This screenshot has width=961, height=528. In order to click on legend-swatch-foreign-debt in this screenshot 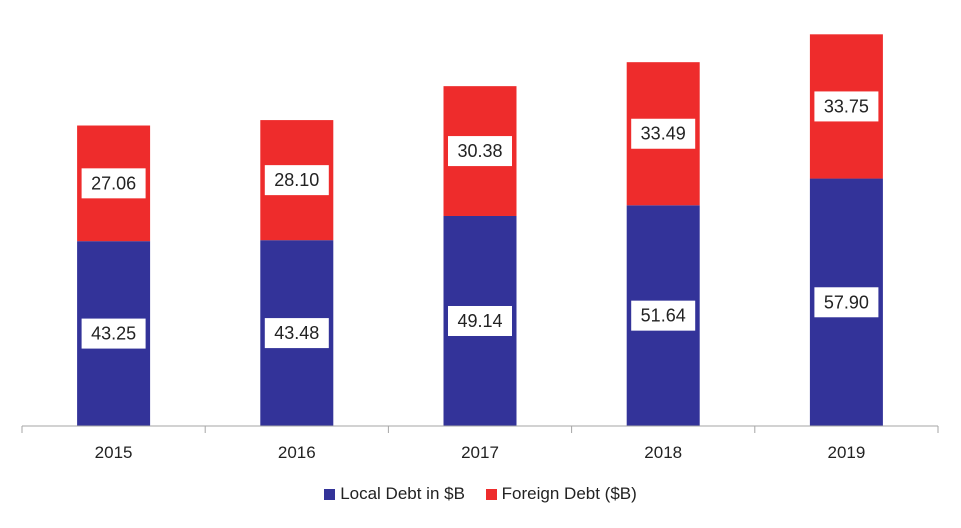, I will do `click(491, 494)`.